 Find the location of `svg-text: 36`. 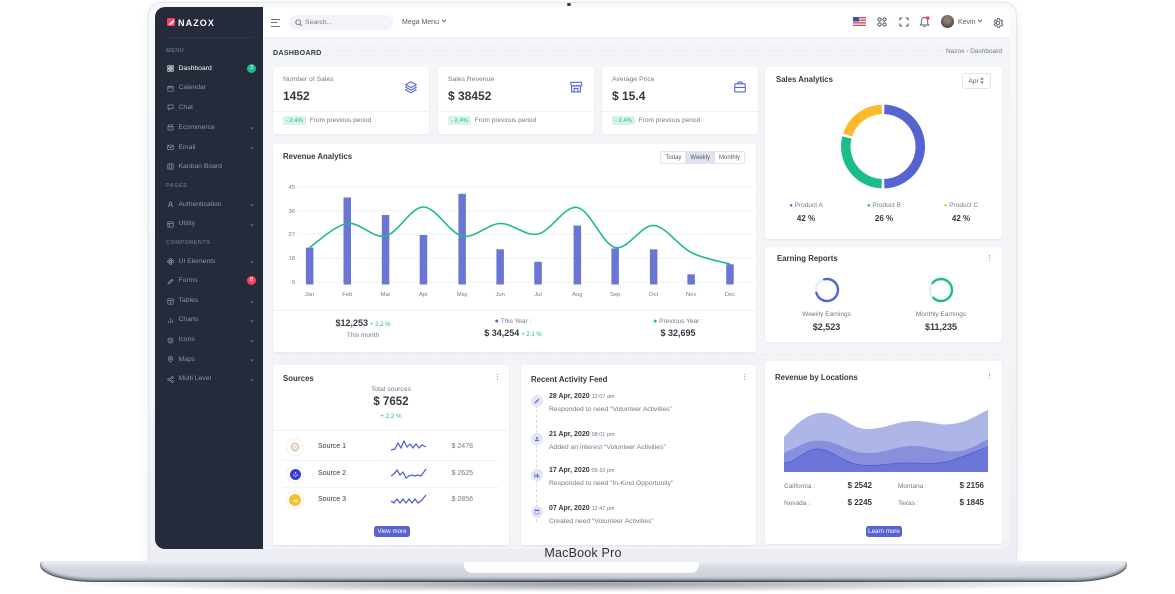

svg-text: 36 is located at coordinates (292, 212).